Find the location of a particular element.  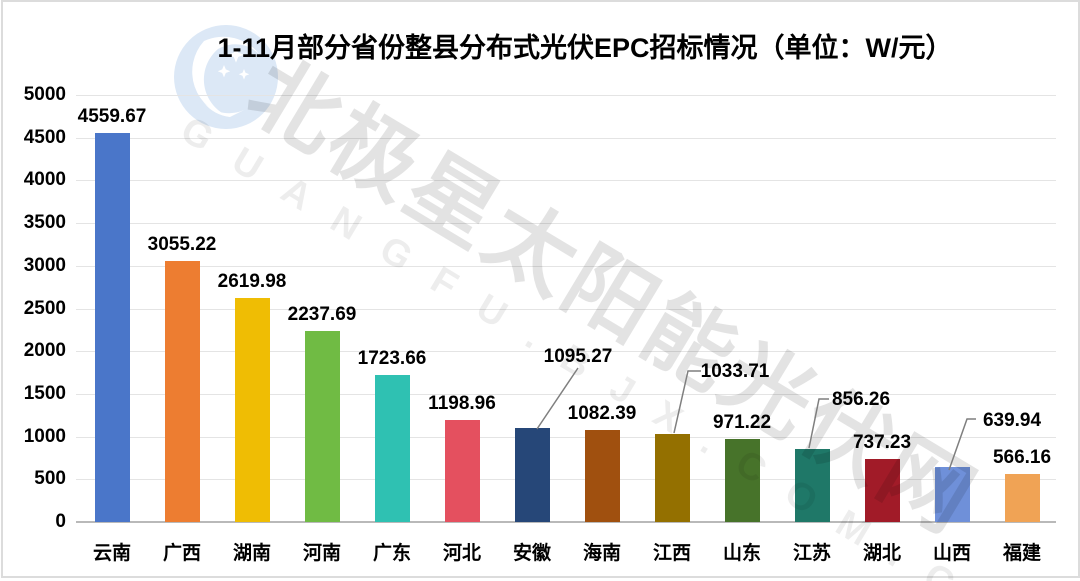

bar-云南 is located at coordinates (112, 327).